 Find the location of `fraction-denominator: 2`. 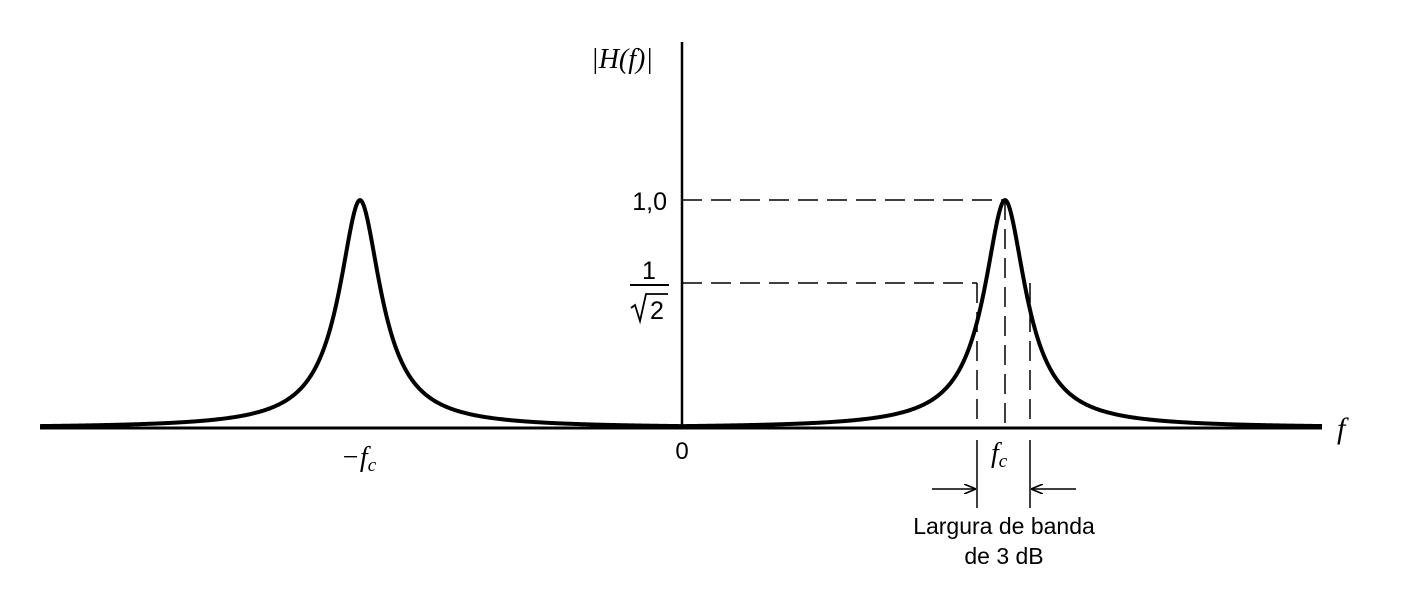

fraction-denominator: 2 is located at coordinates (657, 311).